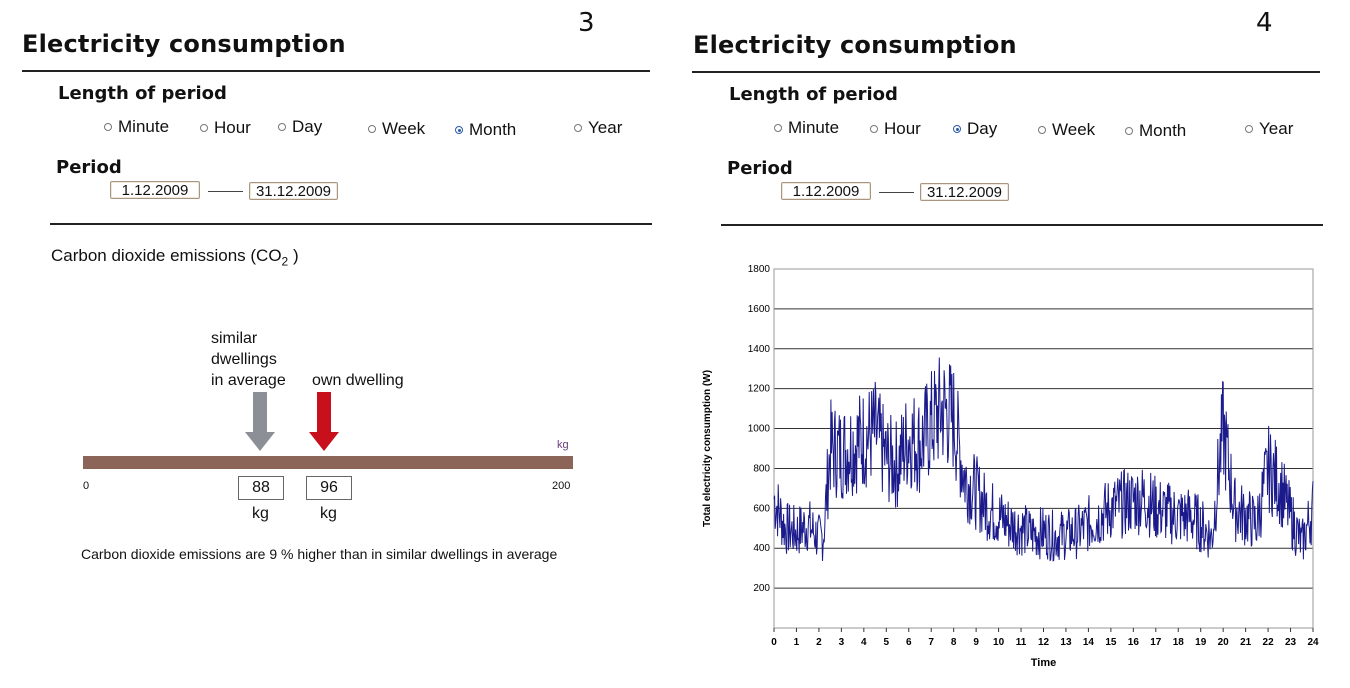 Image resolution: width=1350 pixels, height=688 pixels. Describe the element at coordinates (954, 642) in the screenshot. I see `x-tick-label: 8` at that location.